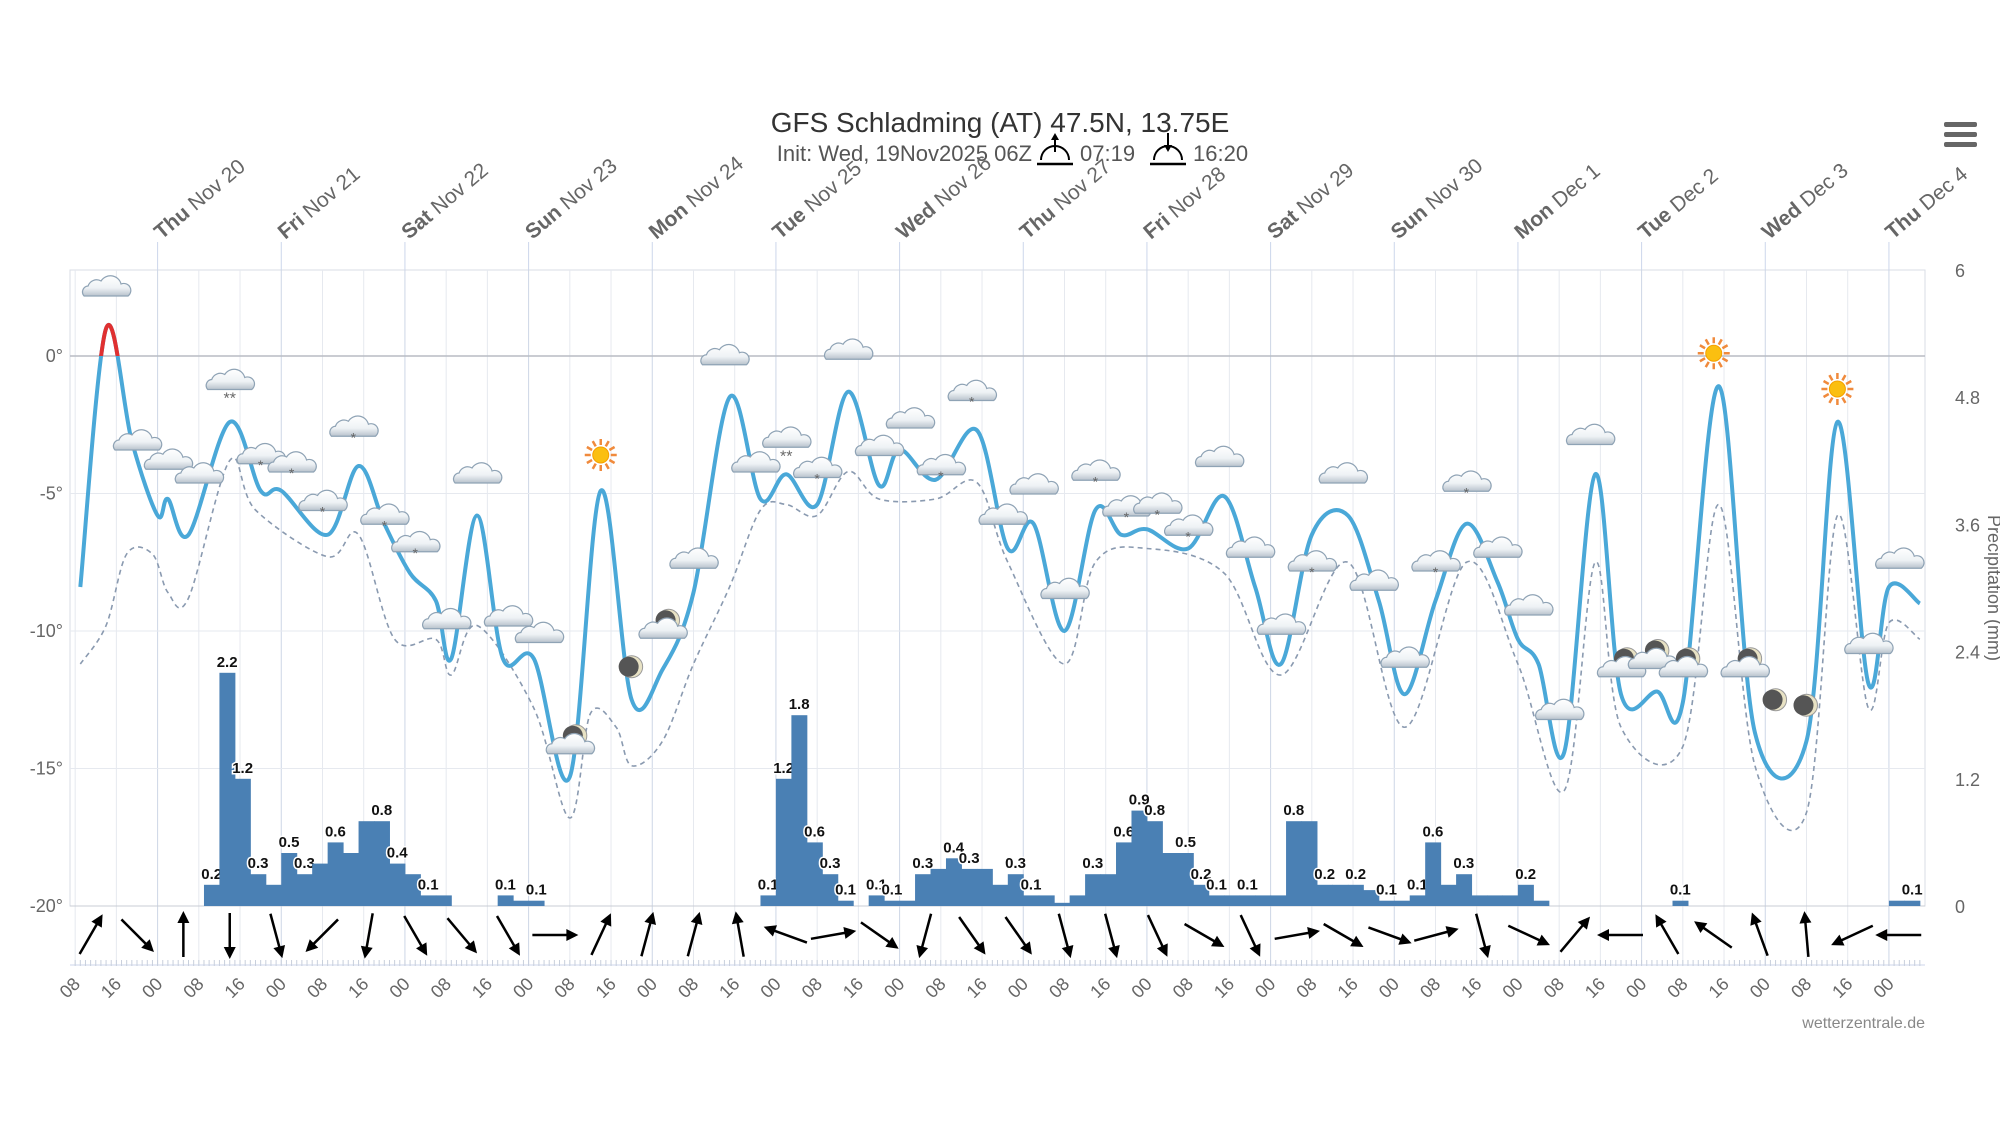 This screenshot has width=2000, height=1125. Describe the element at coordinates (1197, 192) in the screenshot. I see `day-date: Nov 28` at that location.